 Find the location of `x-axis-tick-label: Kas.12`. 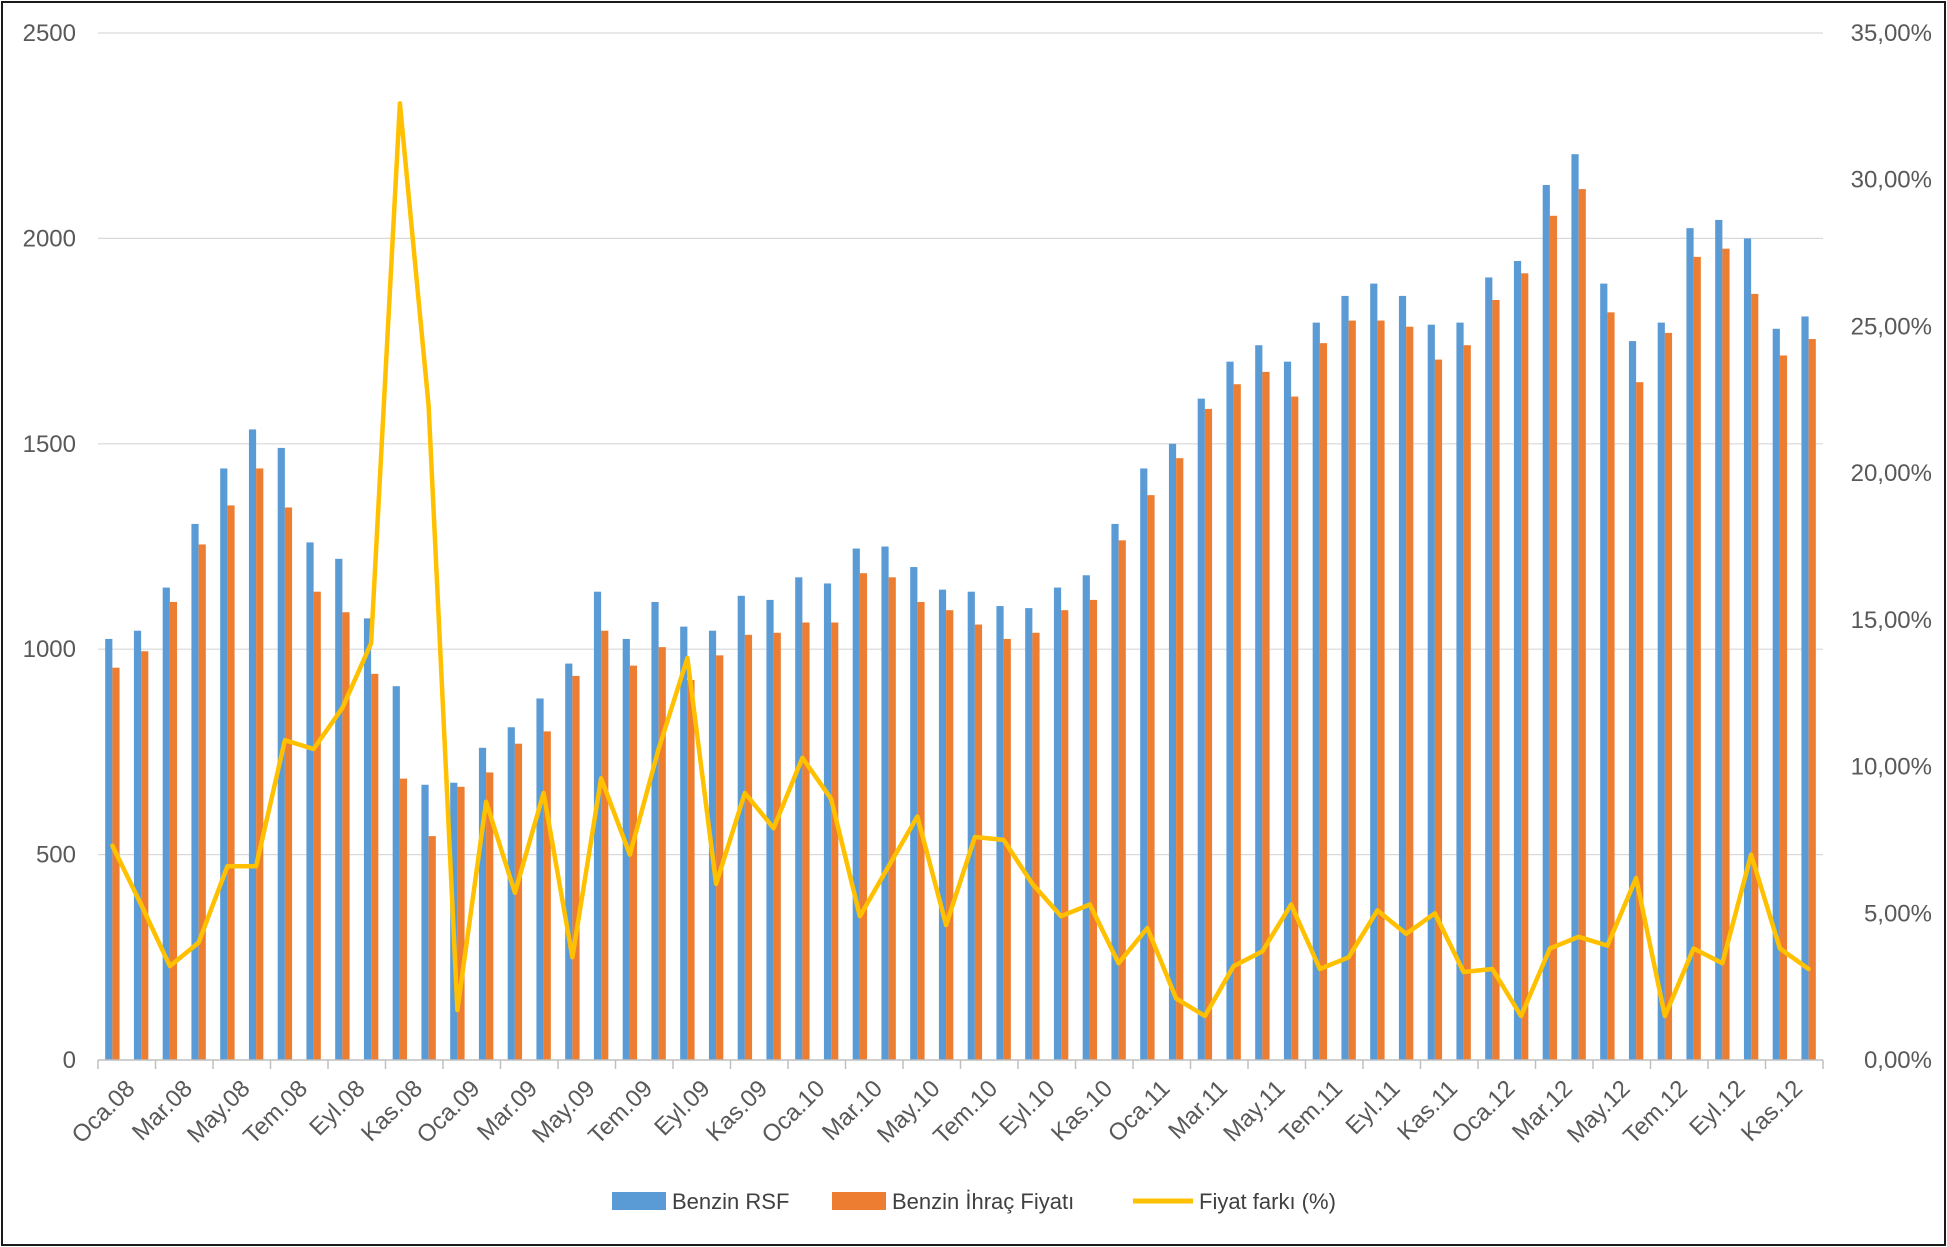

x-axis-tick-label: Kas.12 is located at coordinates (1772, 1111).